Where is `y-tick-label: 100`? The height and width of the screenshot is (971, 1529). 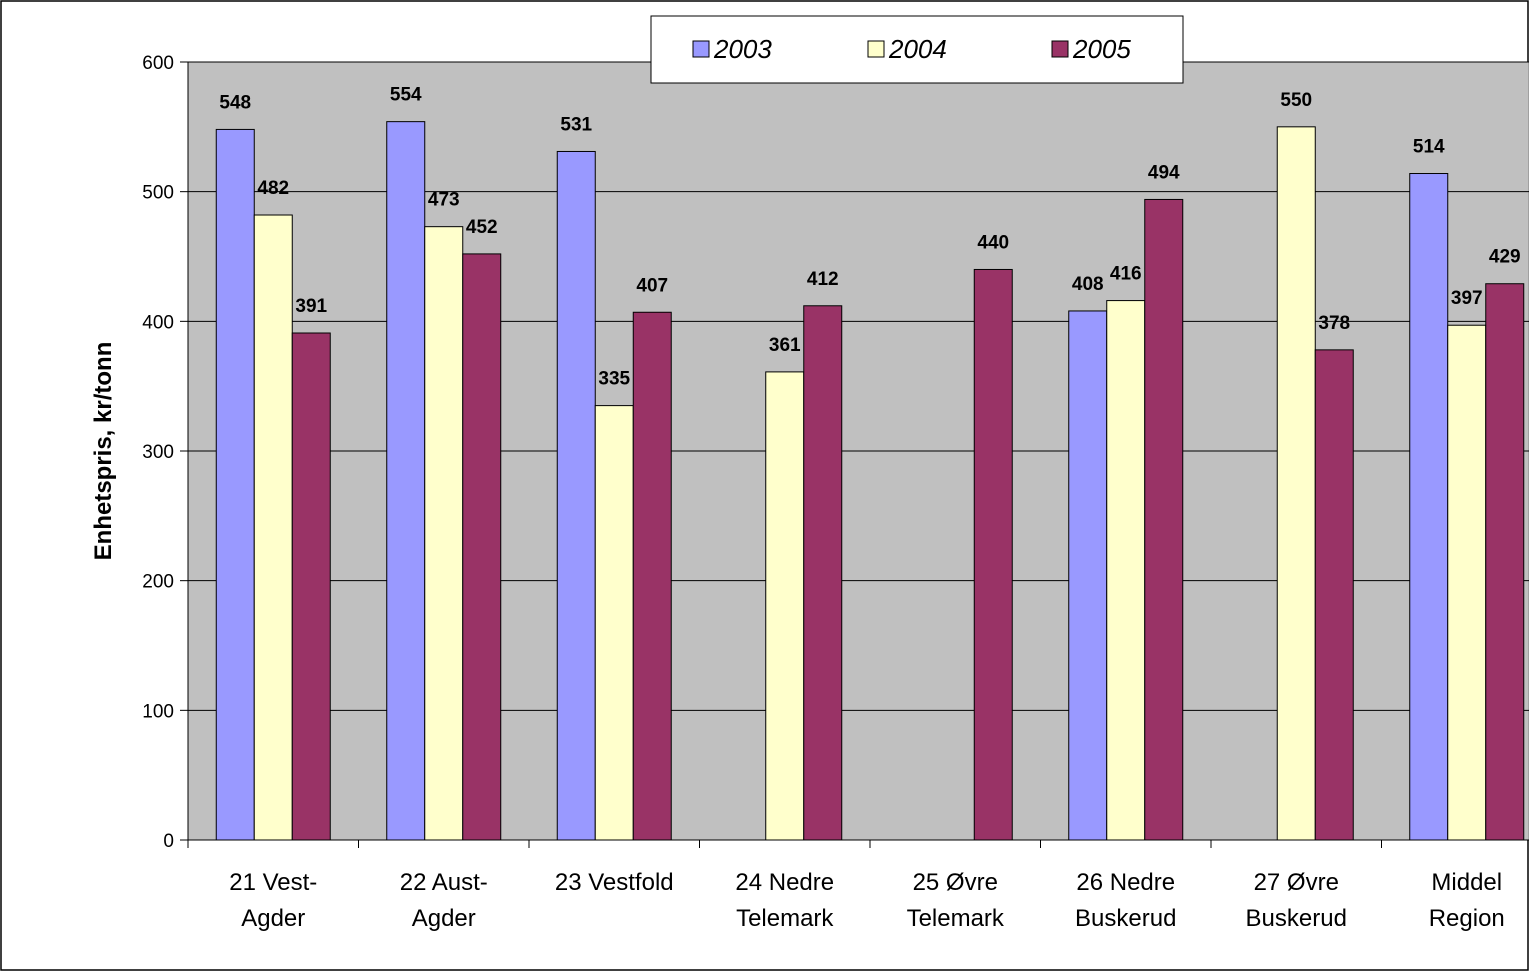 y-tick-label: 100 is located at coordinates (158, 711).